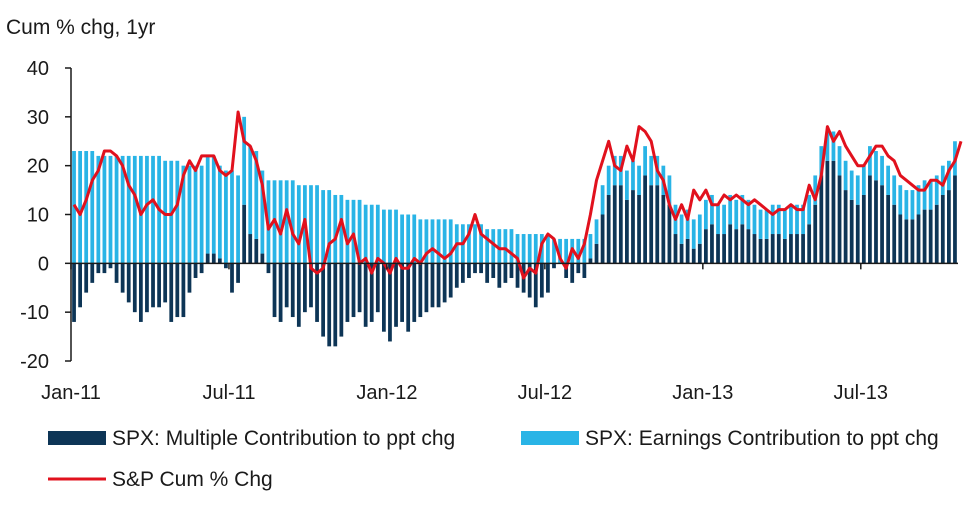  I want to click on y-tick-label: 0, so click(43, 264).